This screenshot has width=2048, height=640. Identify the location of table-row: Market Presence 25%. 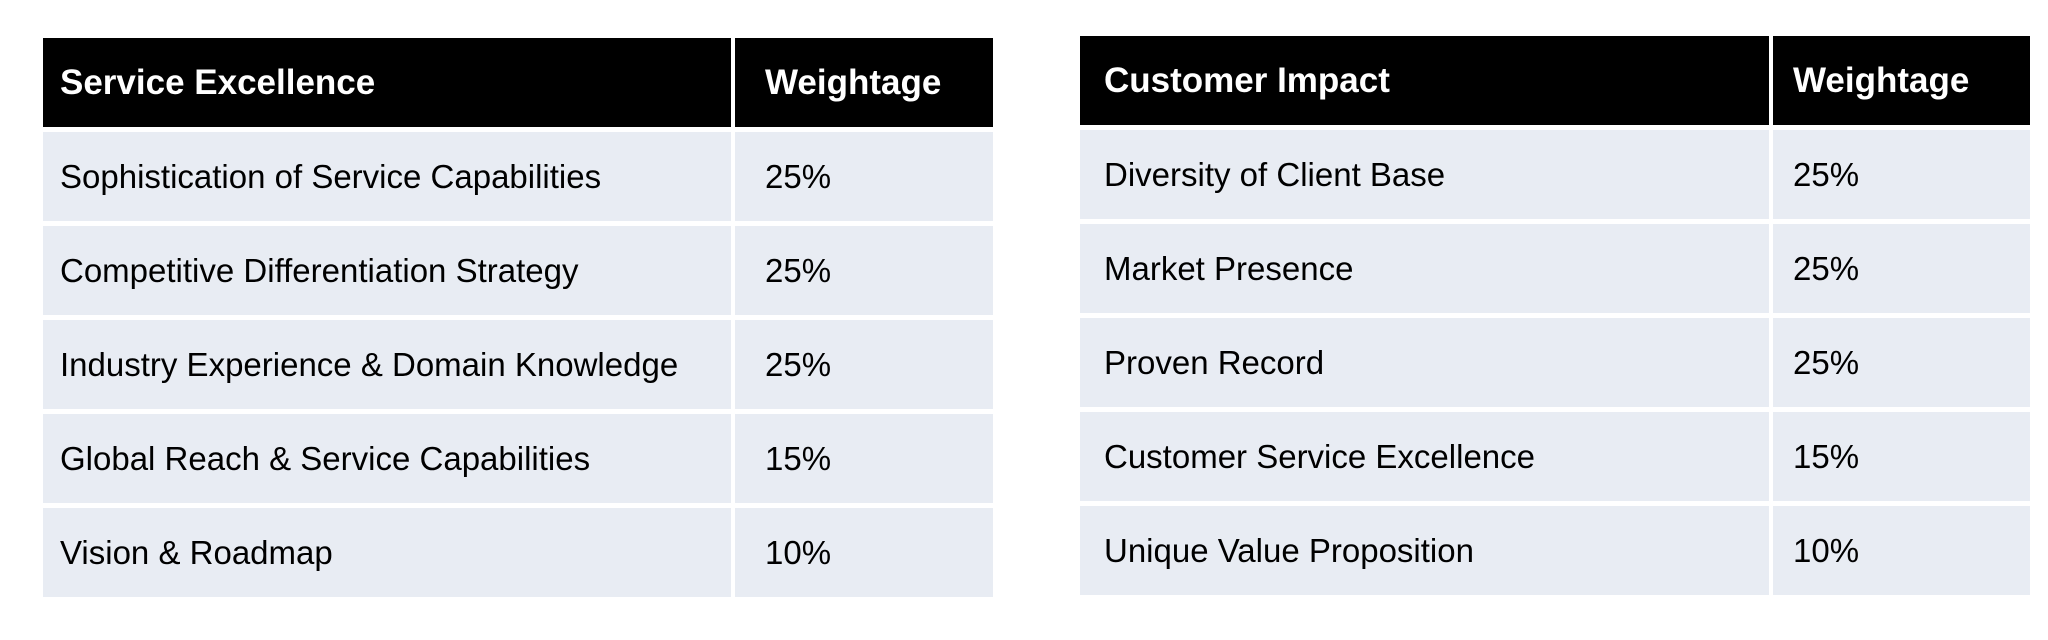
(1555, 268).